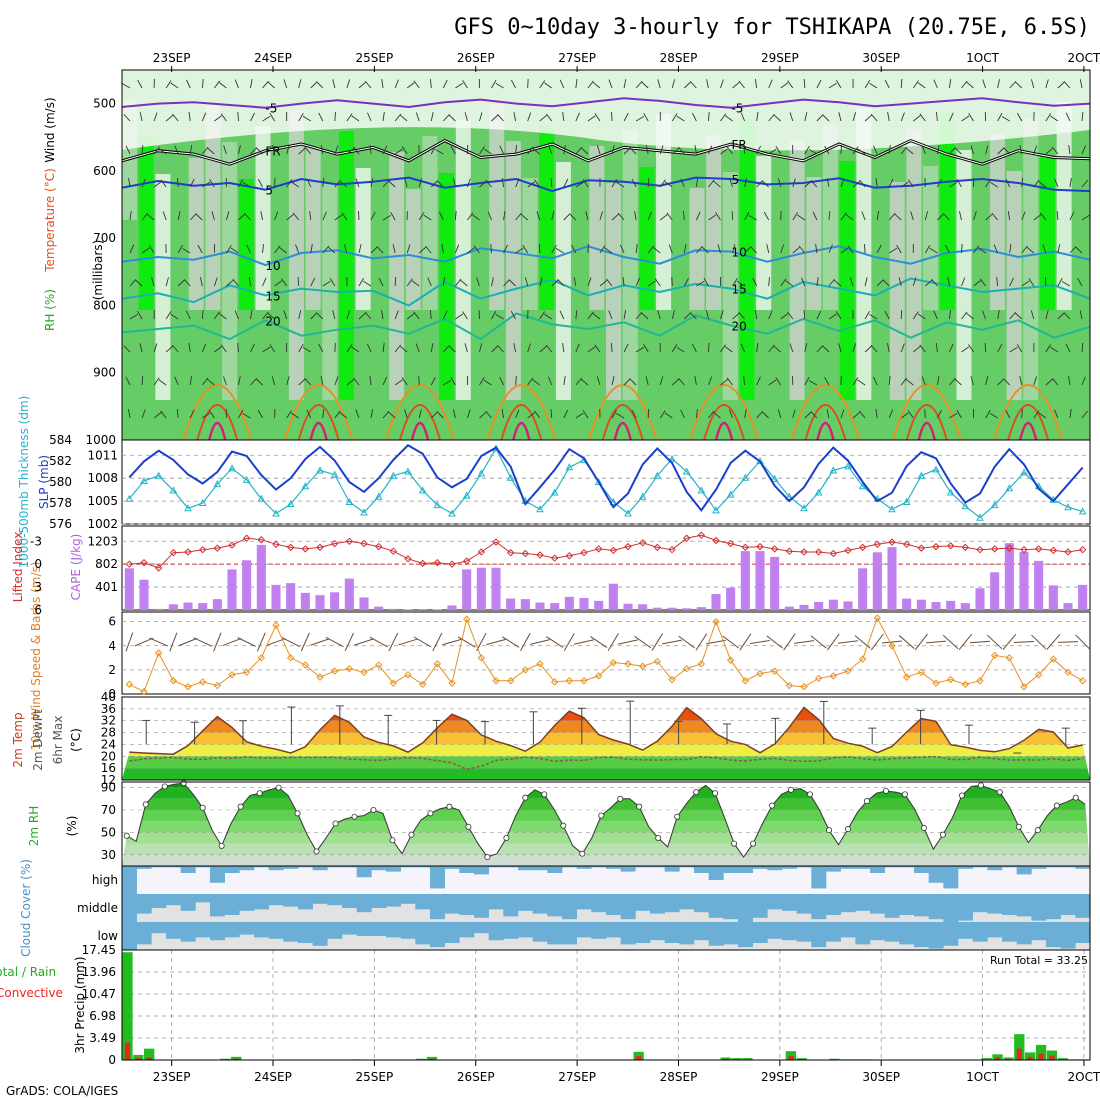 This screenshot has width=1100, height=1100. I want to click on ylabel-cloud-cover: Cloud Cover (%), so click(26, 908).